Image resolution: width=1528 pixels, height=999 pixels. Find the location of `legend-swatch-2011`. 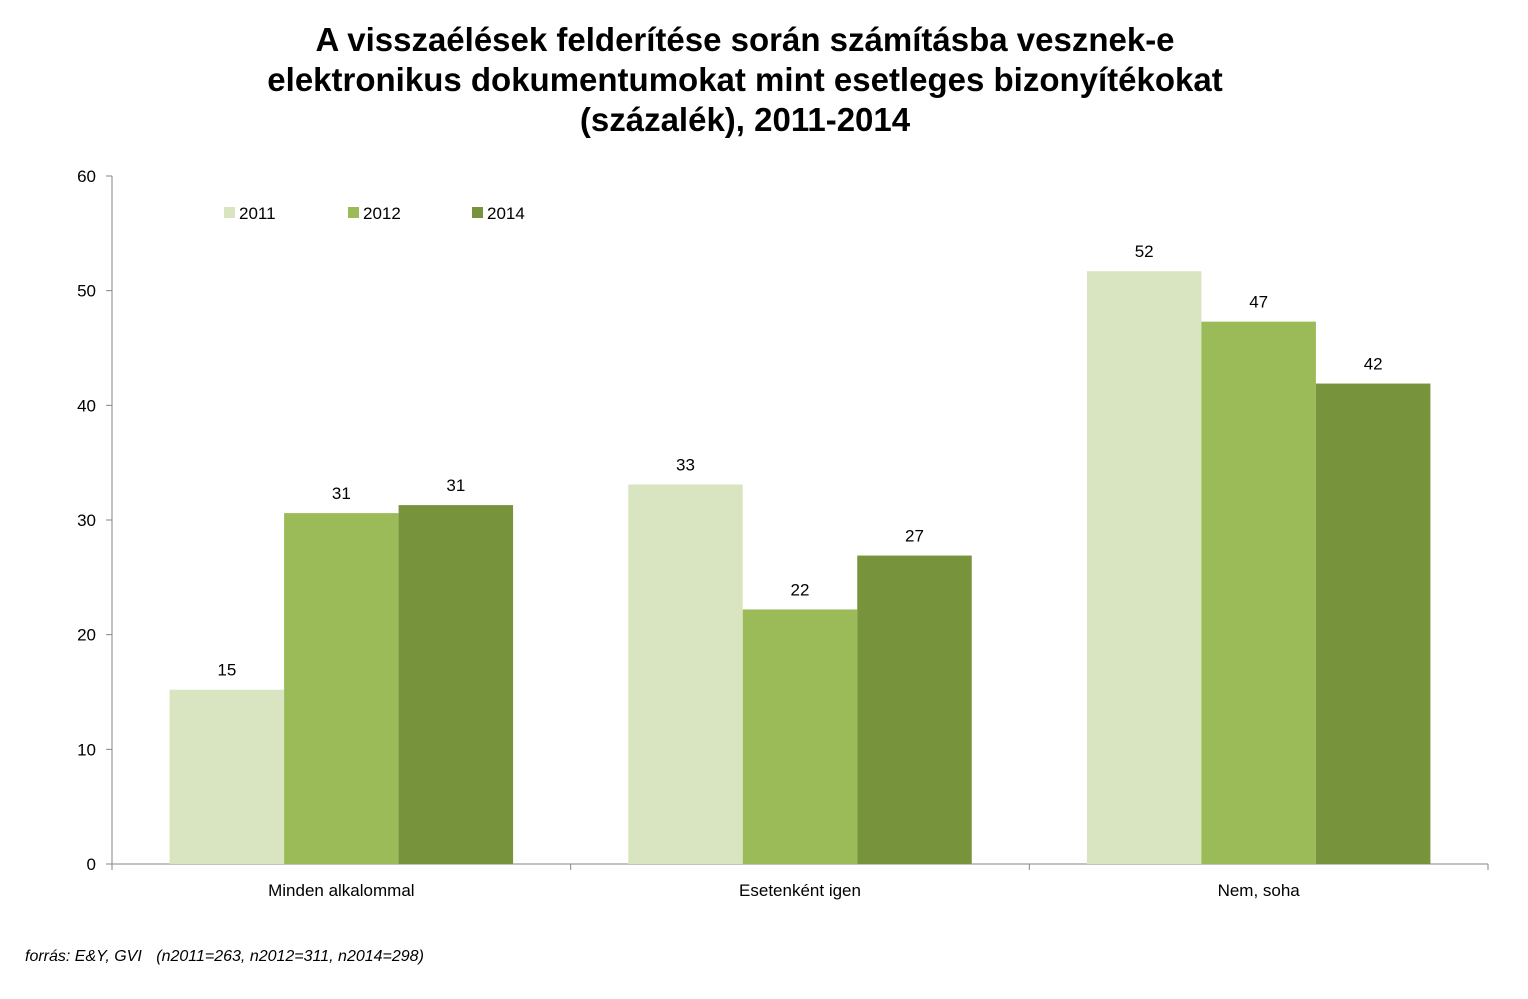

legend-swatch-2011 is located at coordinates (229, 212).